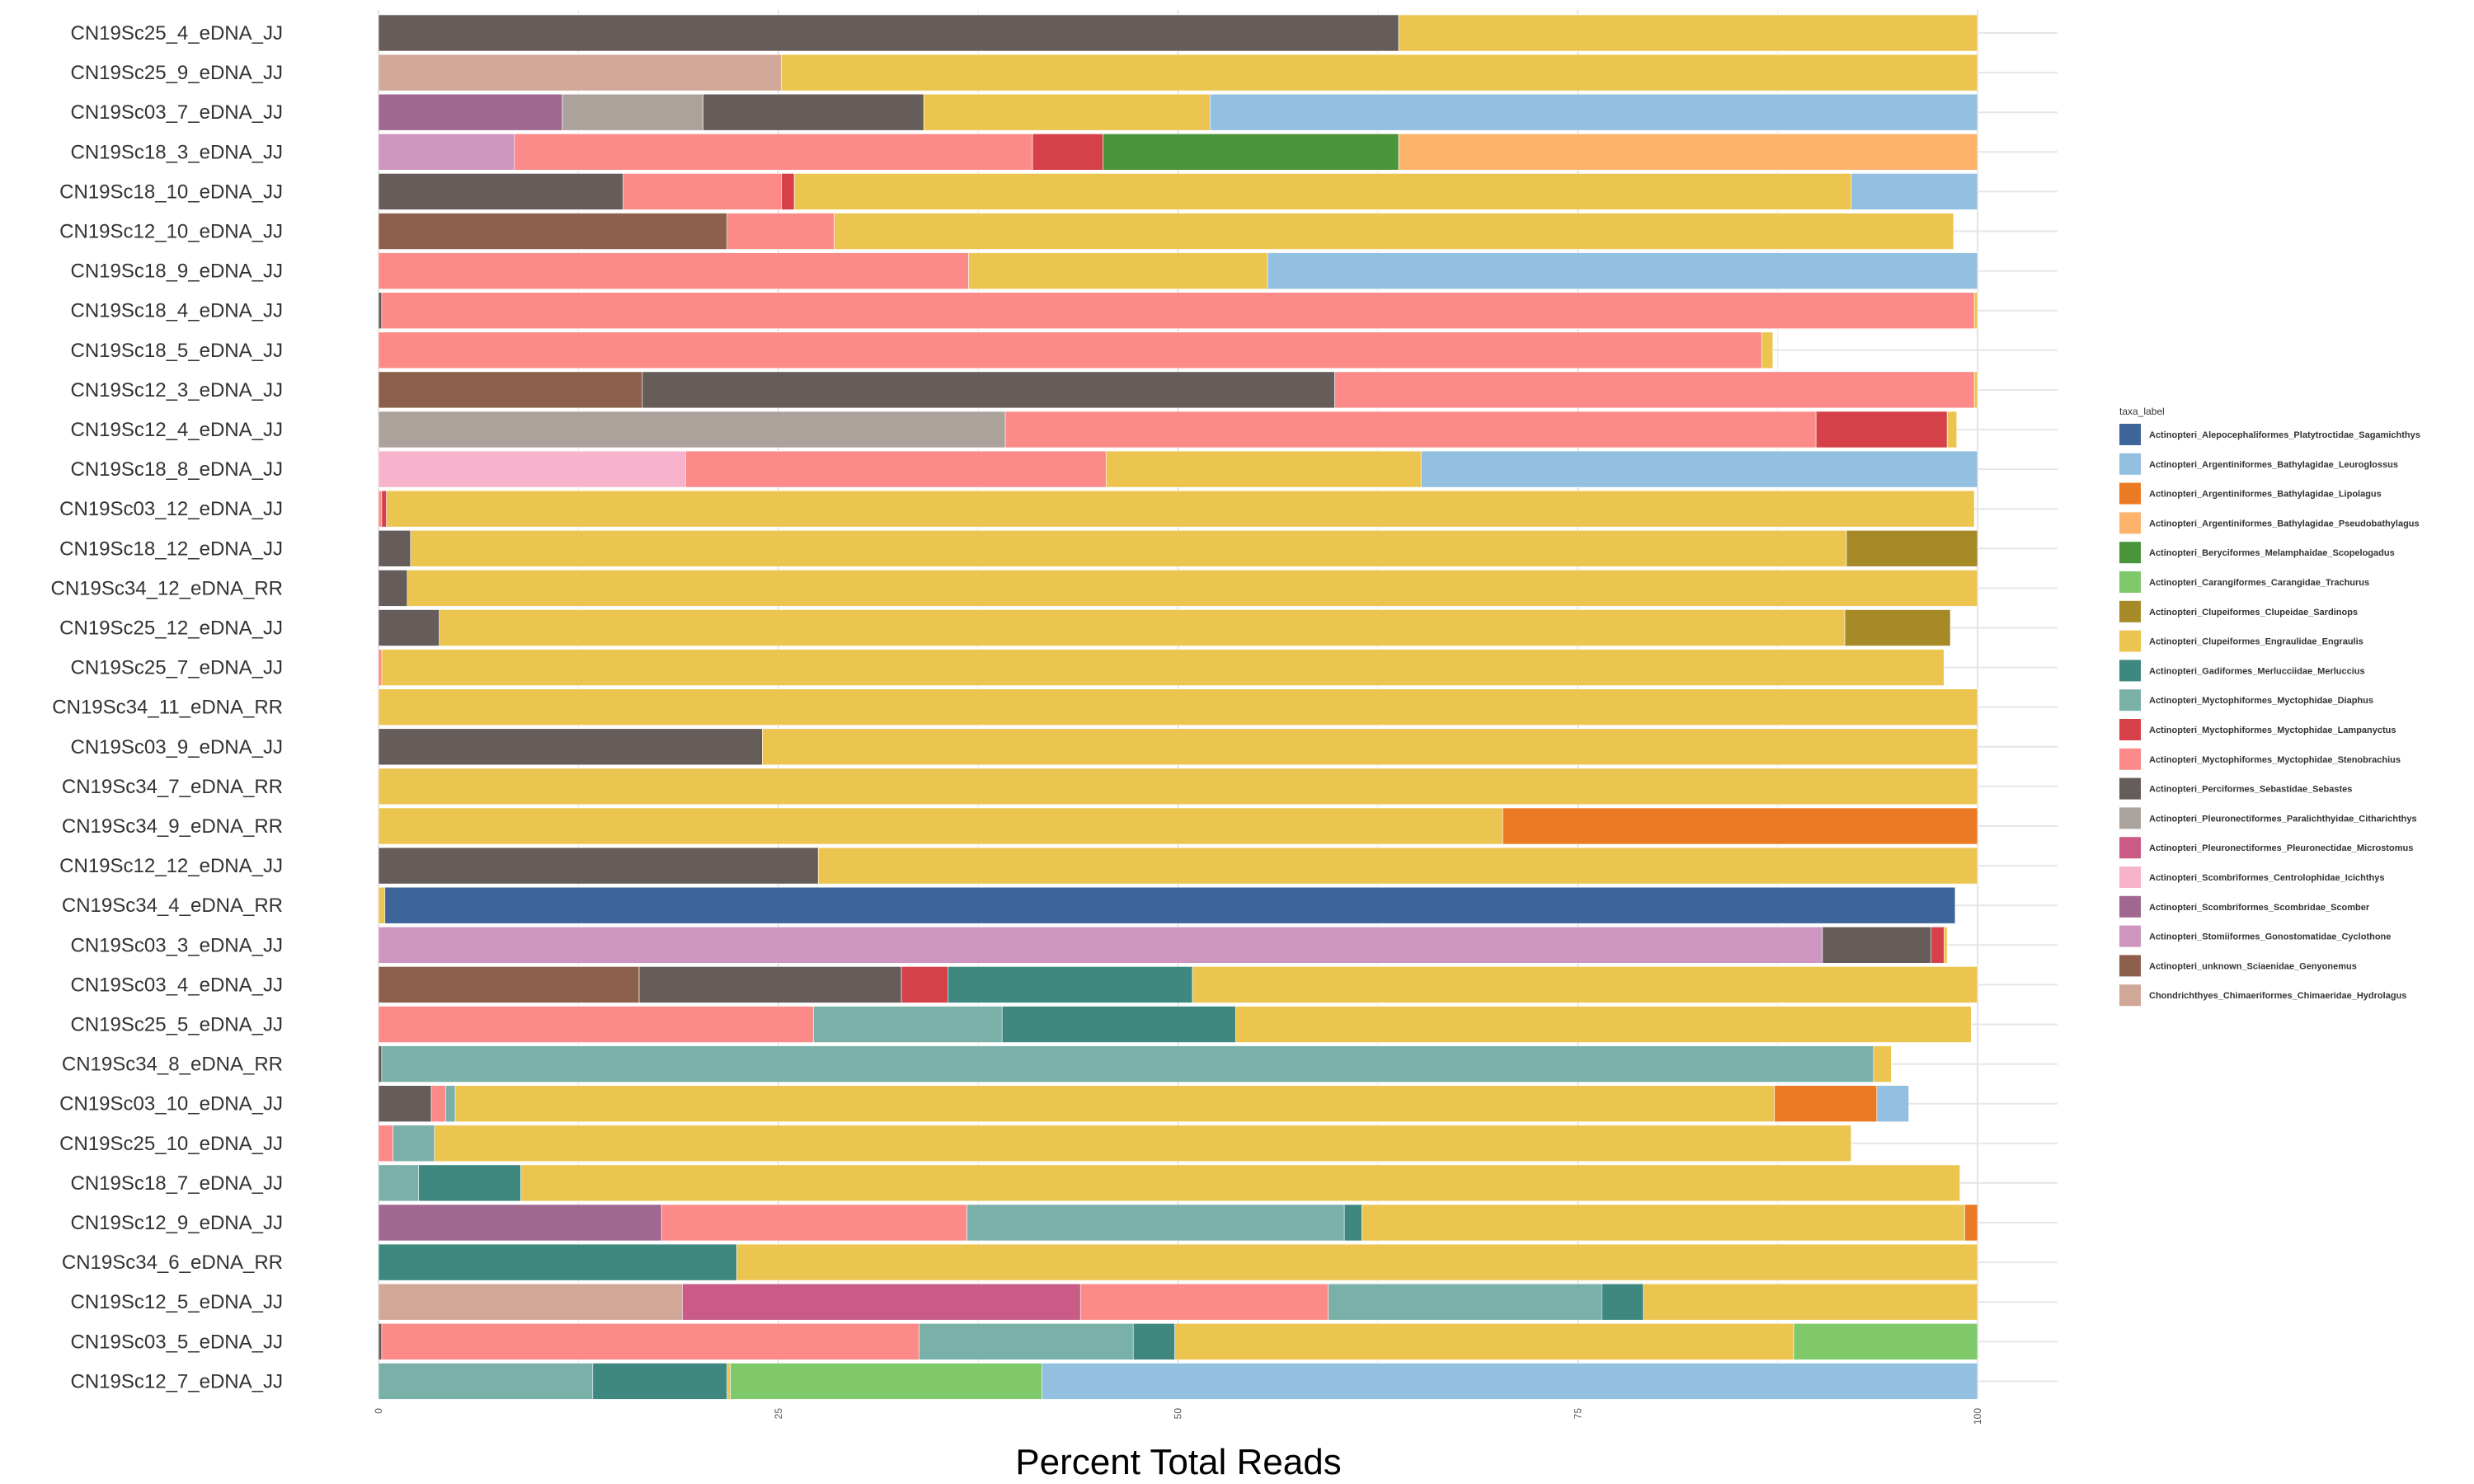 Image resolution: width=2474 pixels, height=1484 pixels. I want to click on y-tick-label: CN19Sc25_7_eDNA_JJ, so click(177, 668).